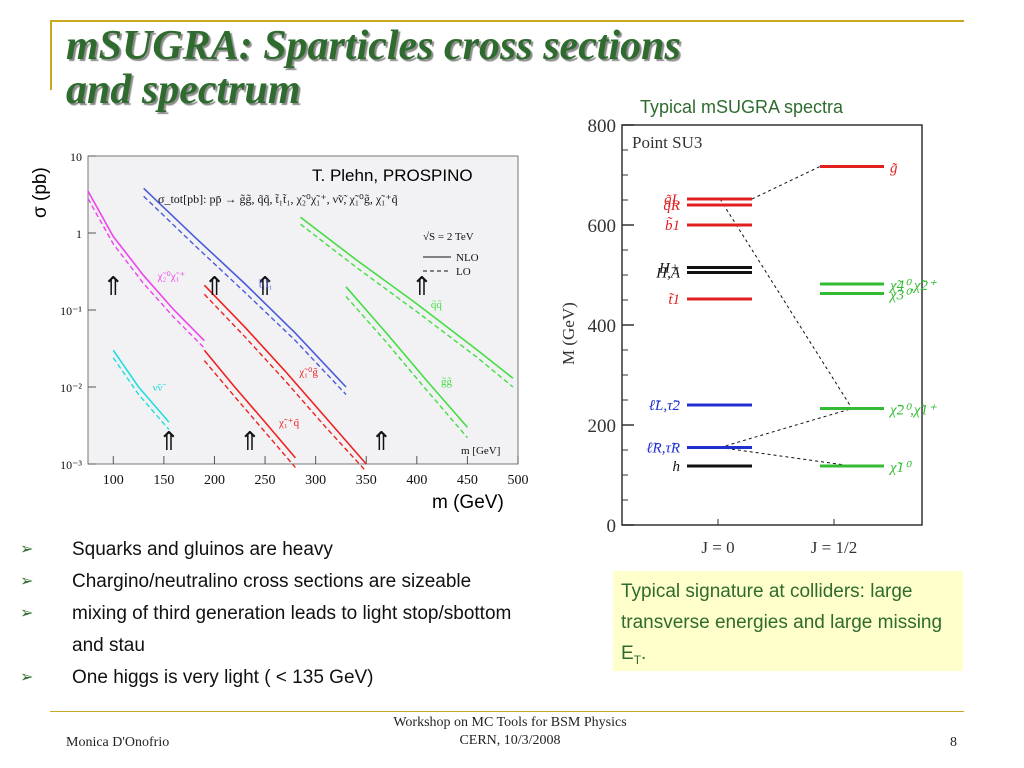  I want to click on series-label: t̃₁t̃₁, so click(266, 284).